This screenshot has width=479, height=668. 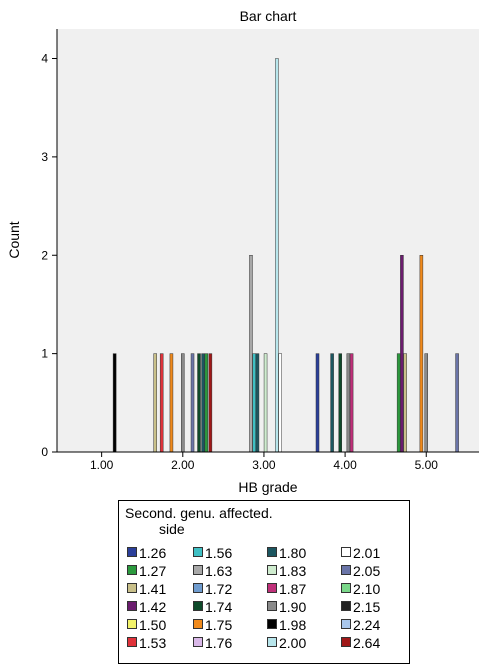 What do you see at coordinates (44, 452) in the screenshot?
I see `y-tick-label: 0` at bounding box center [44, 452].